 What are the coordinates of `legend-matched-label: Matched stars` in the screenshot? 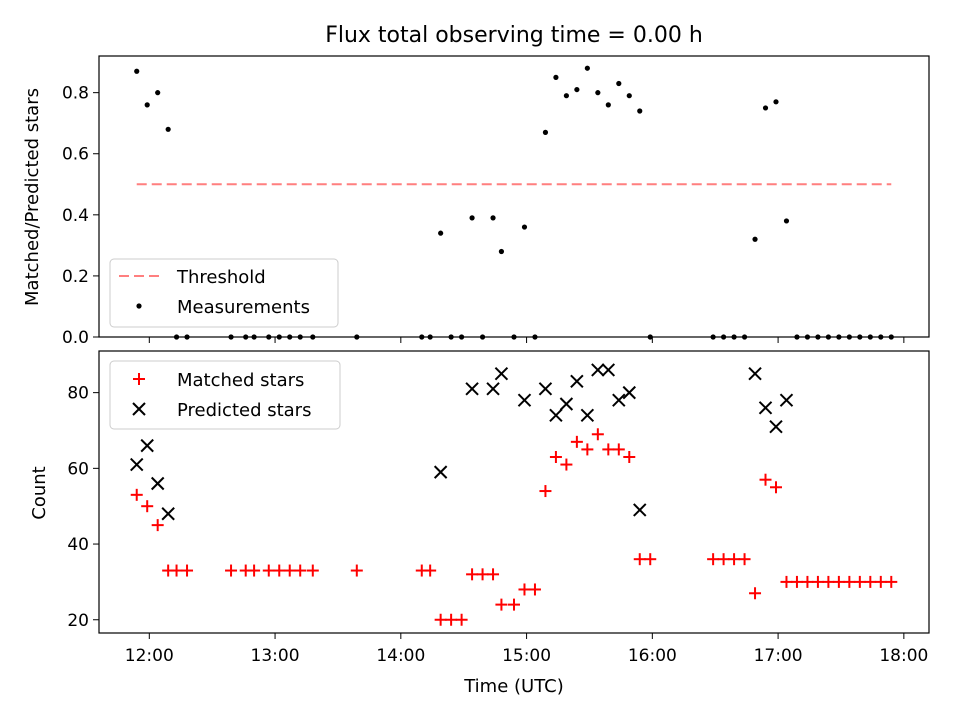 It's located at (240, 380).